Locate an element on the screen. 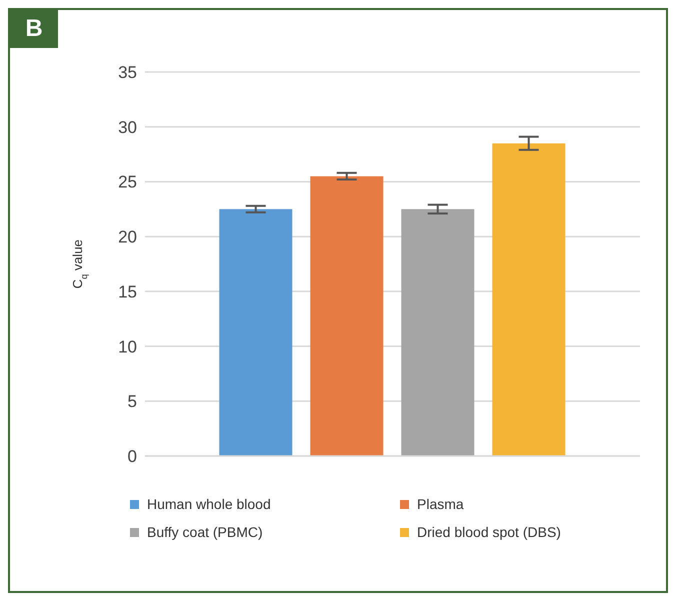  legend-label: Plasma is located at coordinates (440, 504).